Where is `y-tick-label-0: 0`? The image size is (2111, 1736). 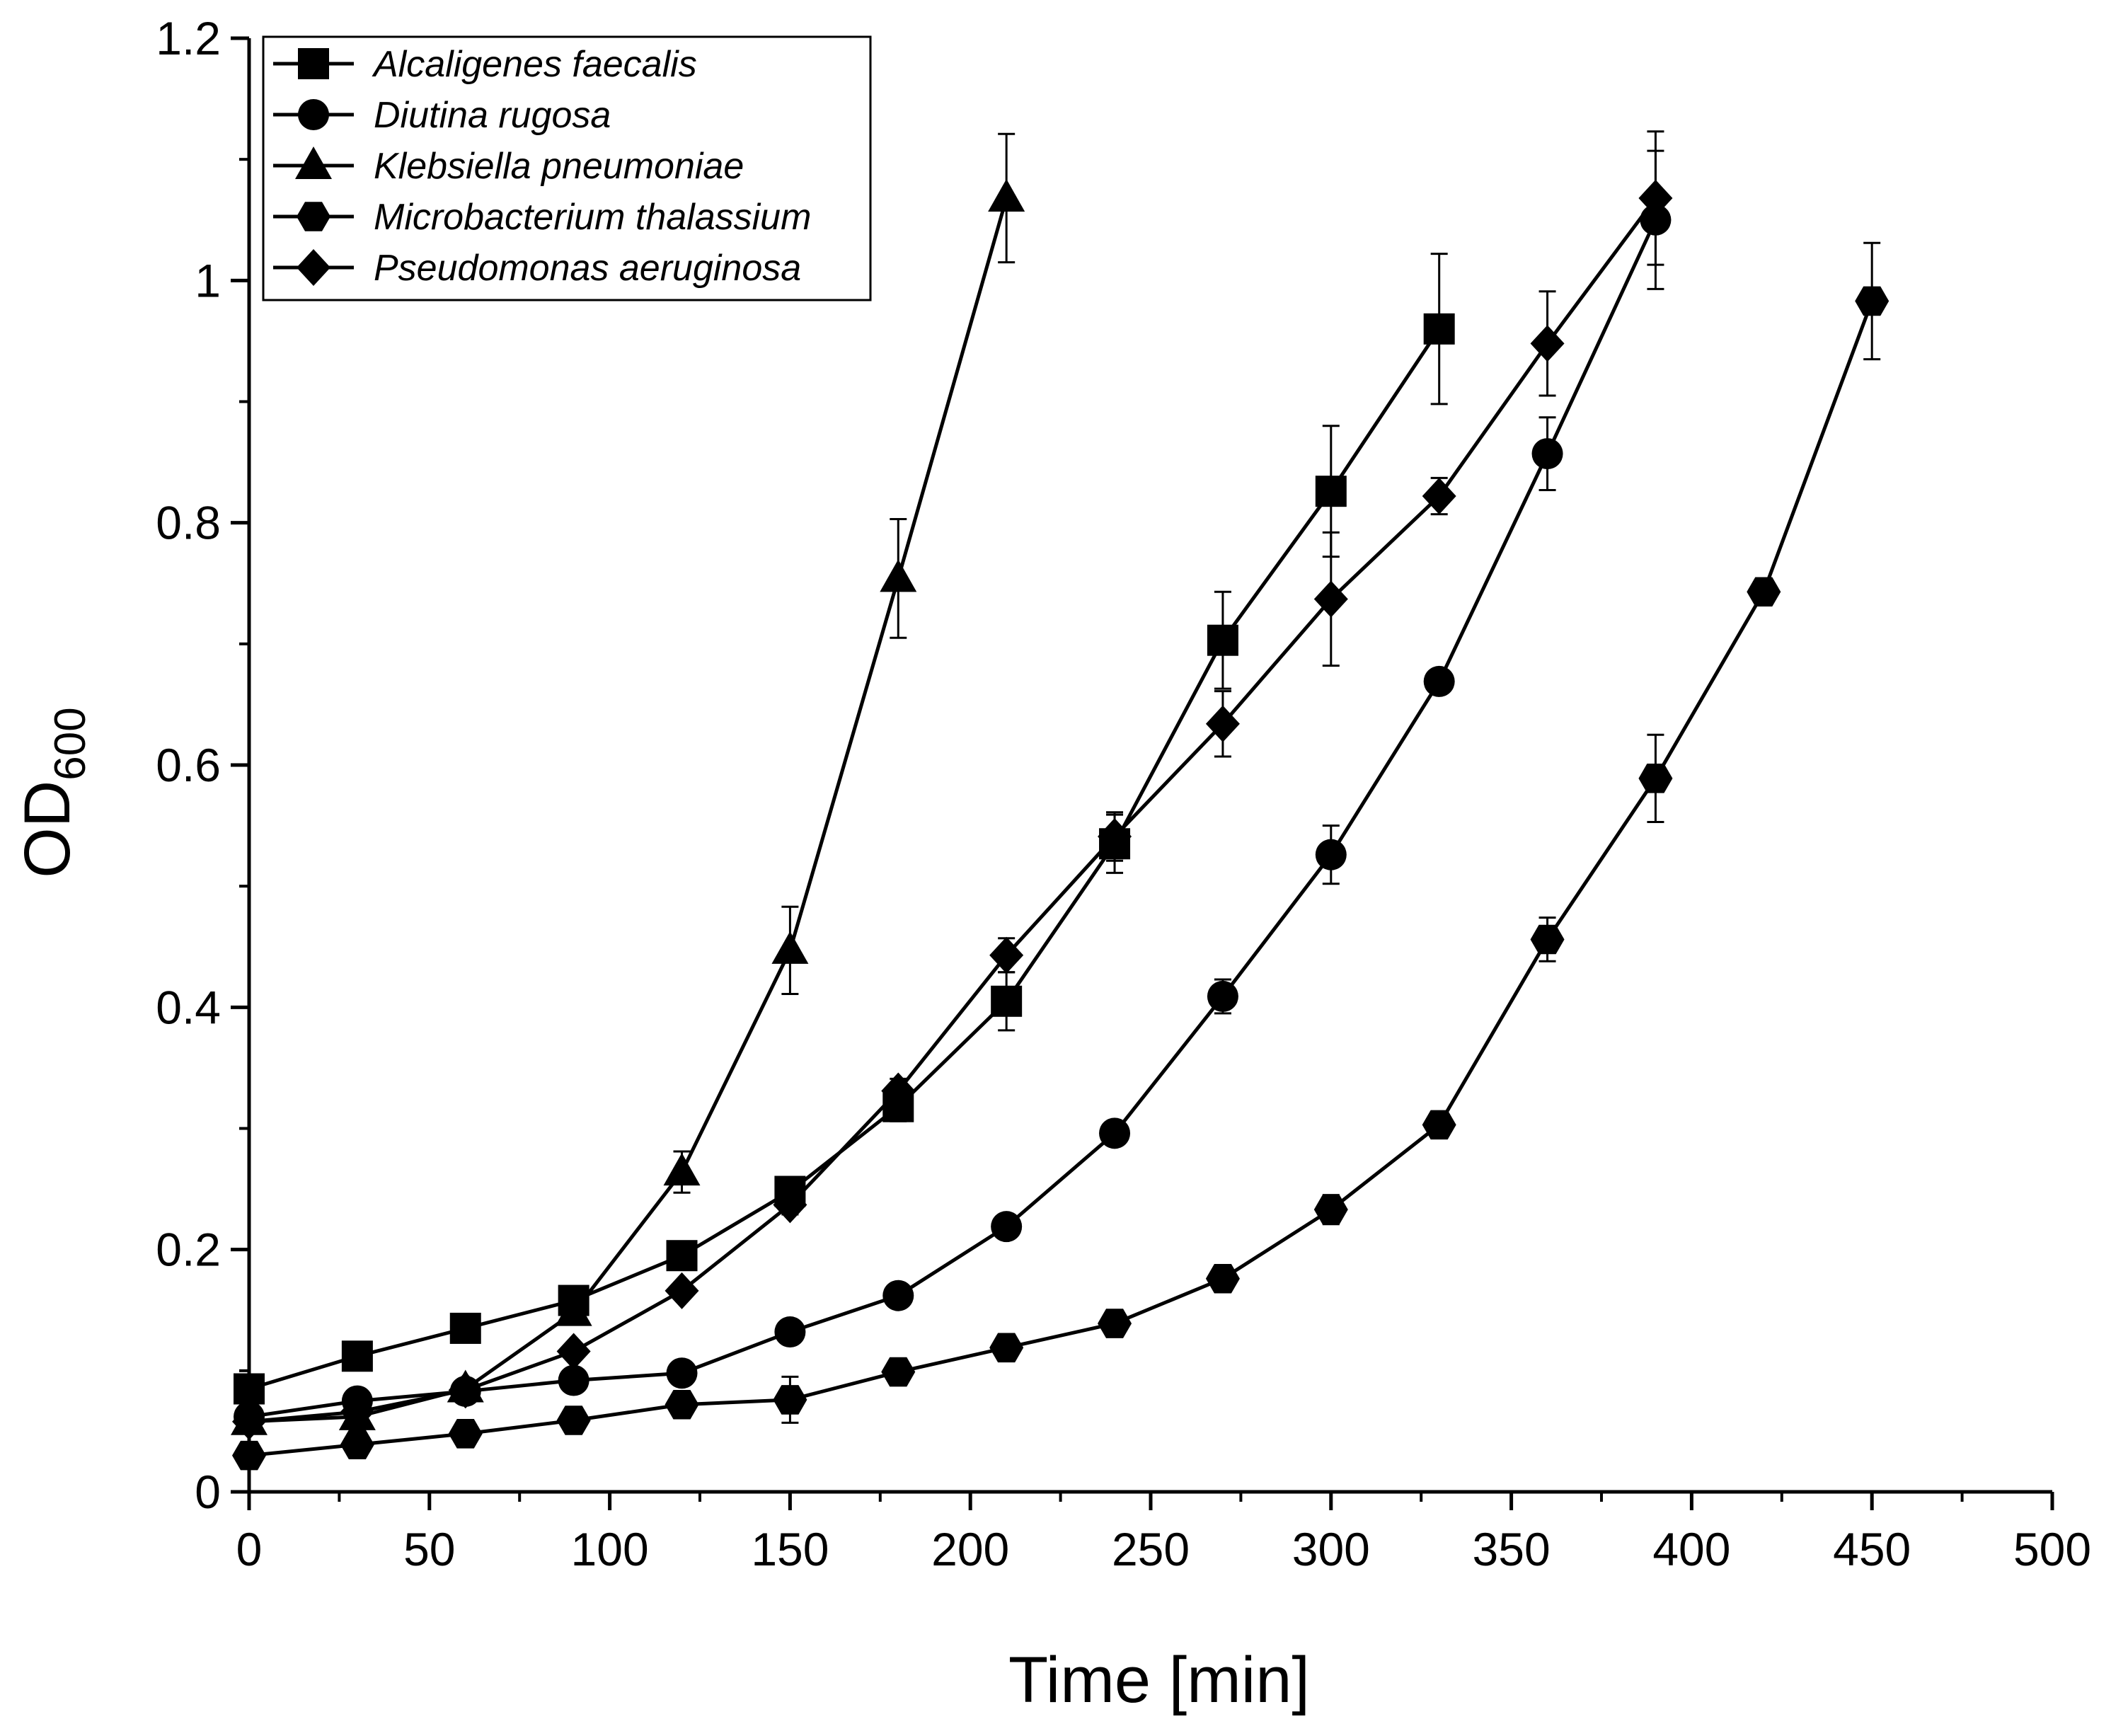 y-tick-label-0: 0 is located at coordinates (208, 1492).